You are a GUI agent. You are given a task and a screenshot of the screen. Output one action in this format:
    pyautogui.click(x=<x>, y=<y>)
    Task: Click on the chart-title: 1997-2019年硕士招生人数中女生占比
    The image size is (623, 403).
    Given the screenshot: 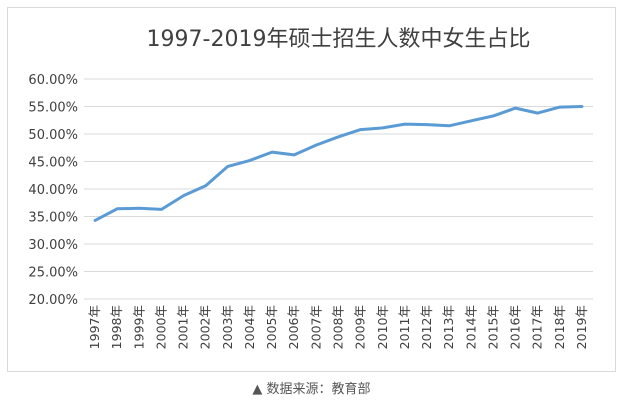 What is the action you would take?
    pyautogui.click(x=339, y=39)
    